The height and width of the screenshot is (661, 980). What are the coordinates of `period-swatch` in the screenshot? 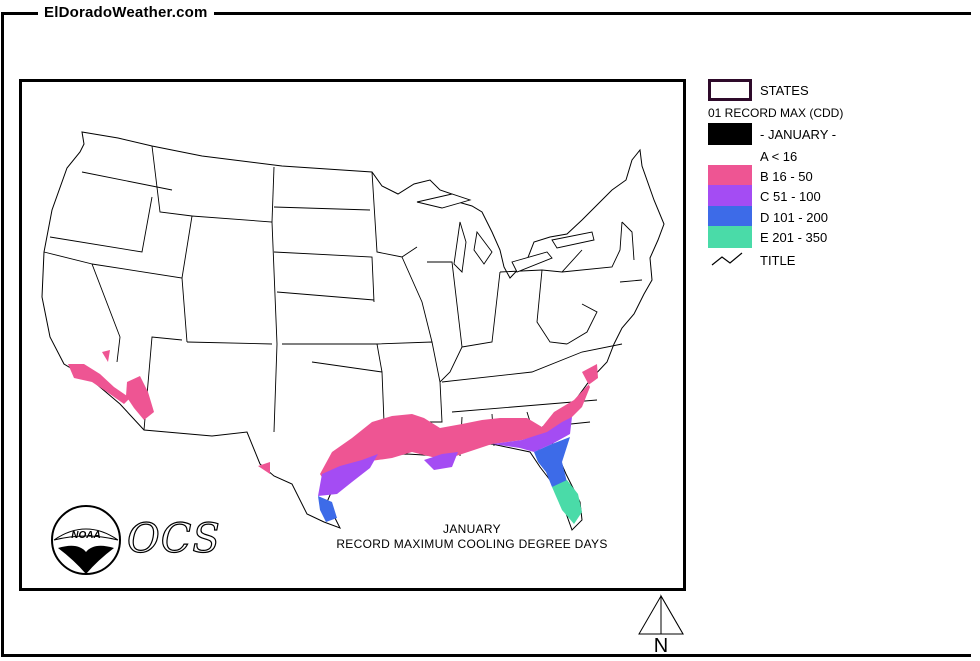 It's located at (730, 134).